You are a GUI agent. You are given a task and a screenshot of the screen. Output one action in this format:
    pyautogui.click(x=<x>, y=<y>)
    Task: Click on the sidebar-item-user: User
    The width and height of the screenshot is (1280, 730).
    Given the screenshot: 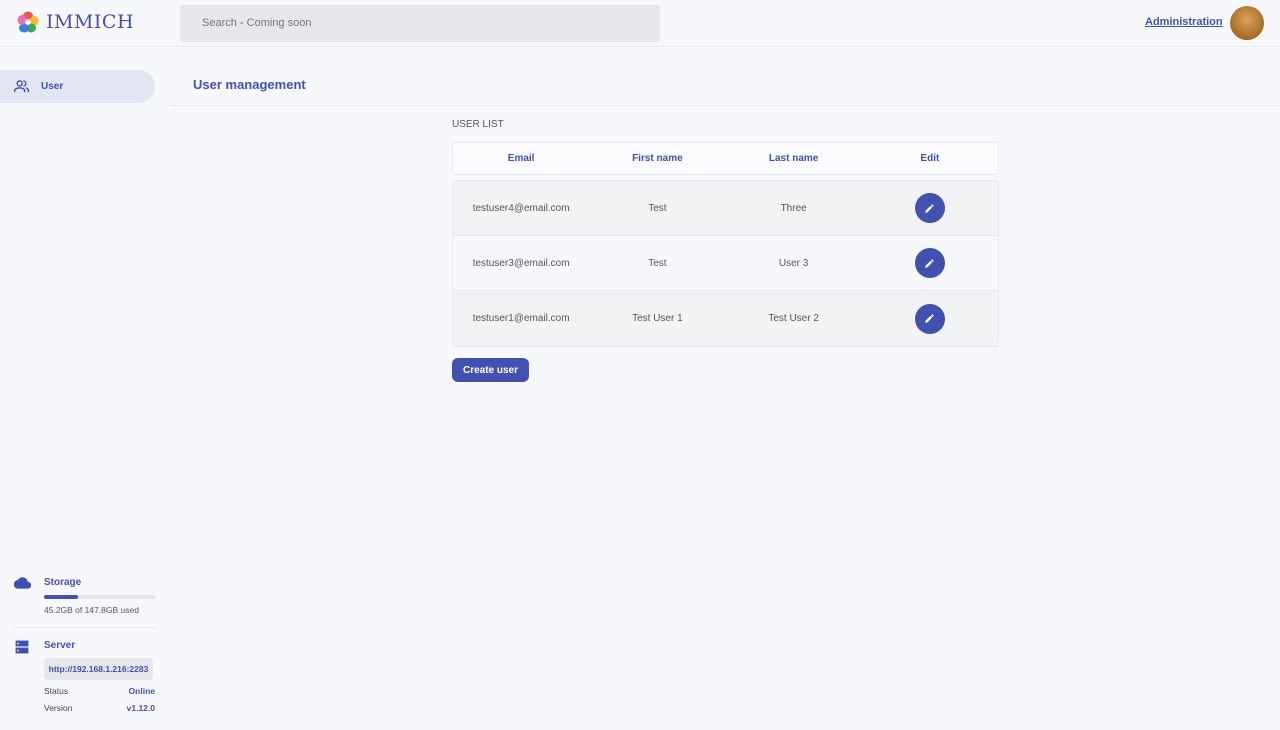 What is the action you would take?
    pyautogui.click(x=77, y=86)
    